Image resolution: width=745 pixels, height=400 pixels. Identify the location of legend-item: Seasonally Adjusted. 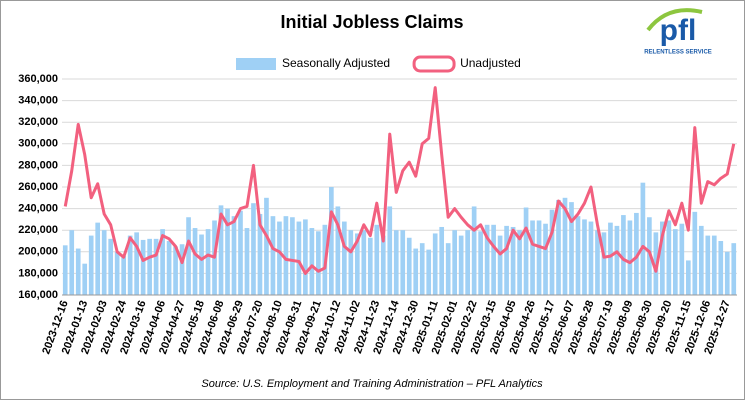
(313, 63).